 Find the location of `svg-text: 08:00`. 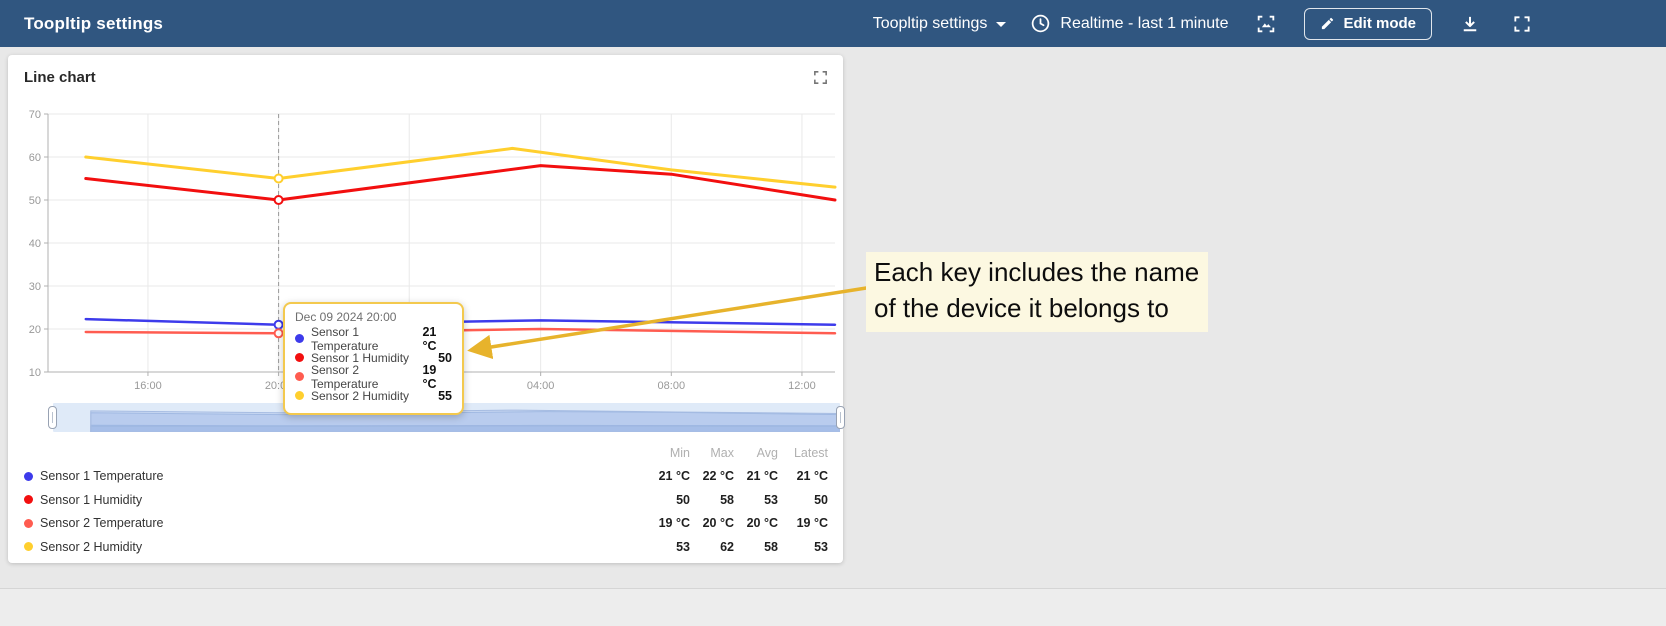

svg-text: 08:00 is located at coordinates (672, 386).